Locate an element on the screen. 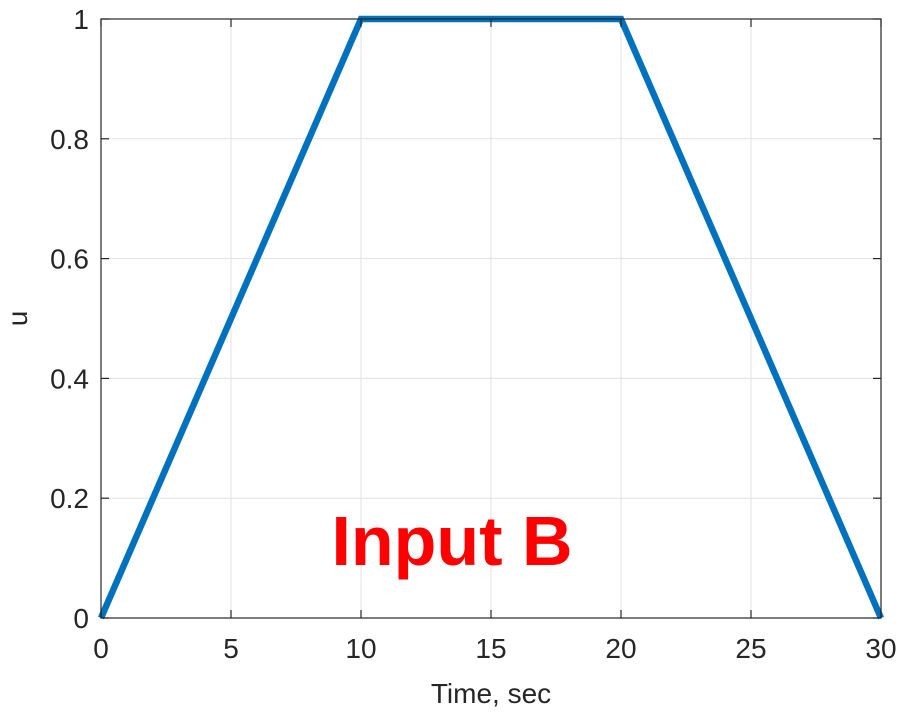 Image resolution: width=902 pixels, height=714 pixels. y-tick-label: 1 is located at coordinates (81, 19).